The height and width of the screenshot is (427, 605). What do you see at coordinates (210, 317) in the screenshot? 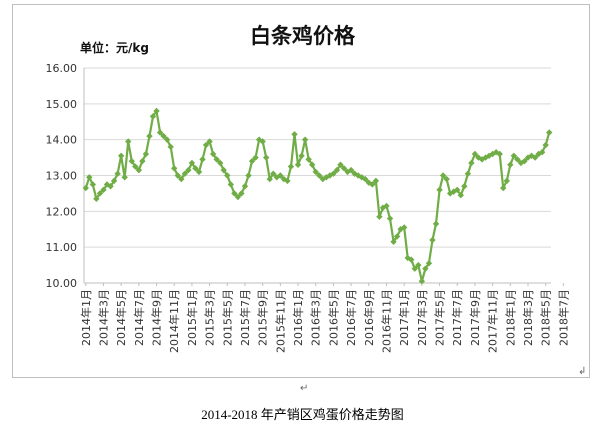
I see `x-tick-label: 2015年3月` at bounding box center [210, 317].